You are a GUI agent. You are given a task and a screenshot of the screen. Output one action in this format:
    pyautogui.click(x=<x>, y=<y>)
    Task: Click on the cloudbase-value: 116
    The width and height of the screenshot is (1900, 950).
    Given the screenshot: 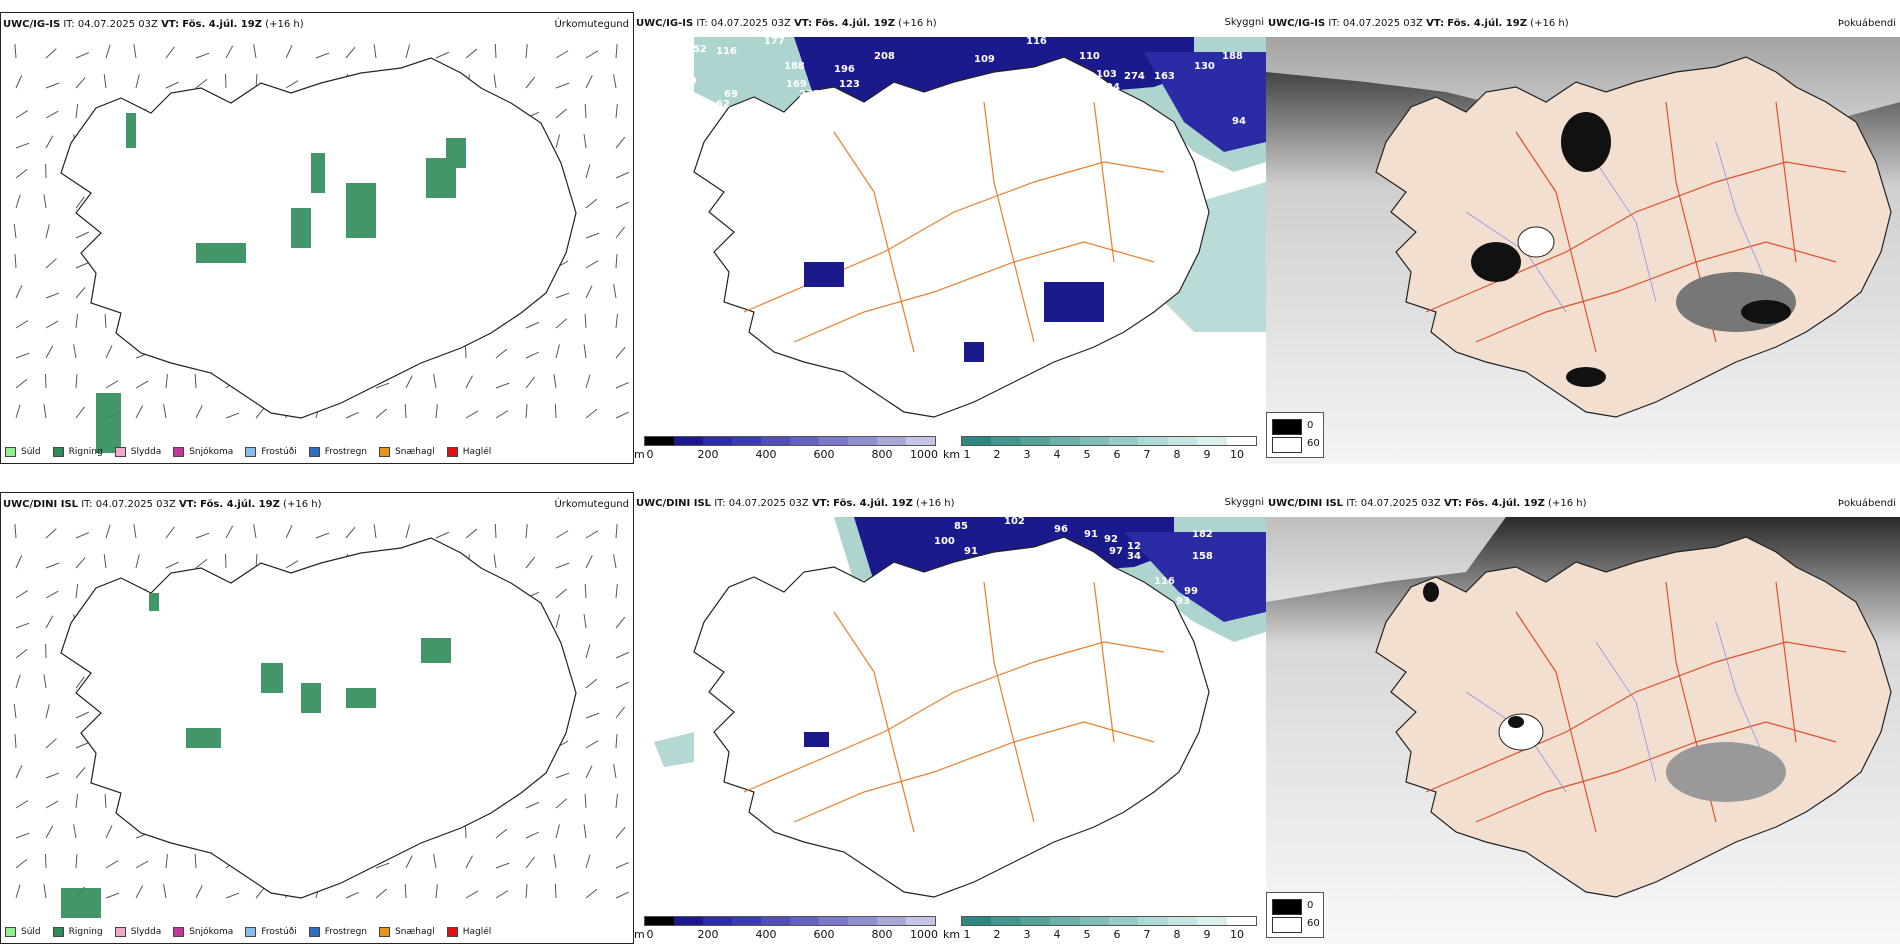 What is the action you would take?
    pyautogui.click(x=1036, y=41)
    